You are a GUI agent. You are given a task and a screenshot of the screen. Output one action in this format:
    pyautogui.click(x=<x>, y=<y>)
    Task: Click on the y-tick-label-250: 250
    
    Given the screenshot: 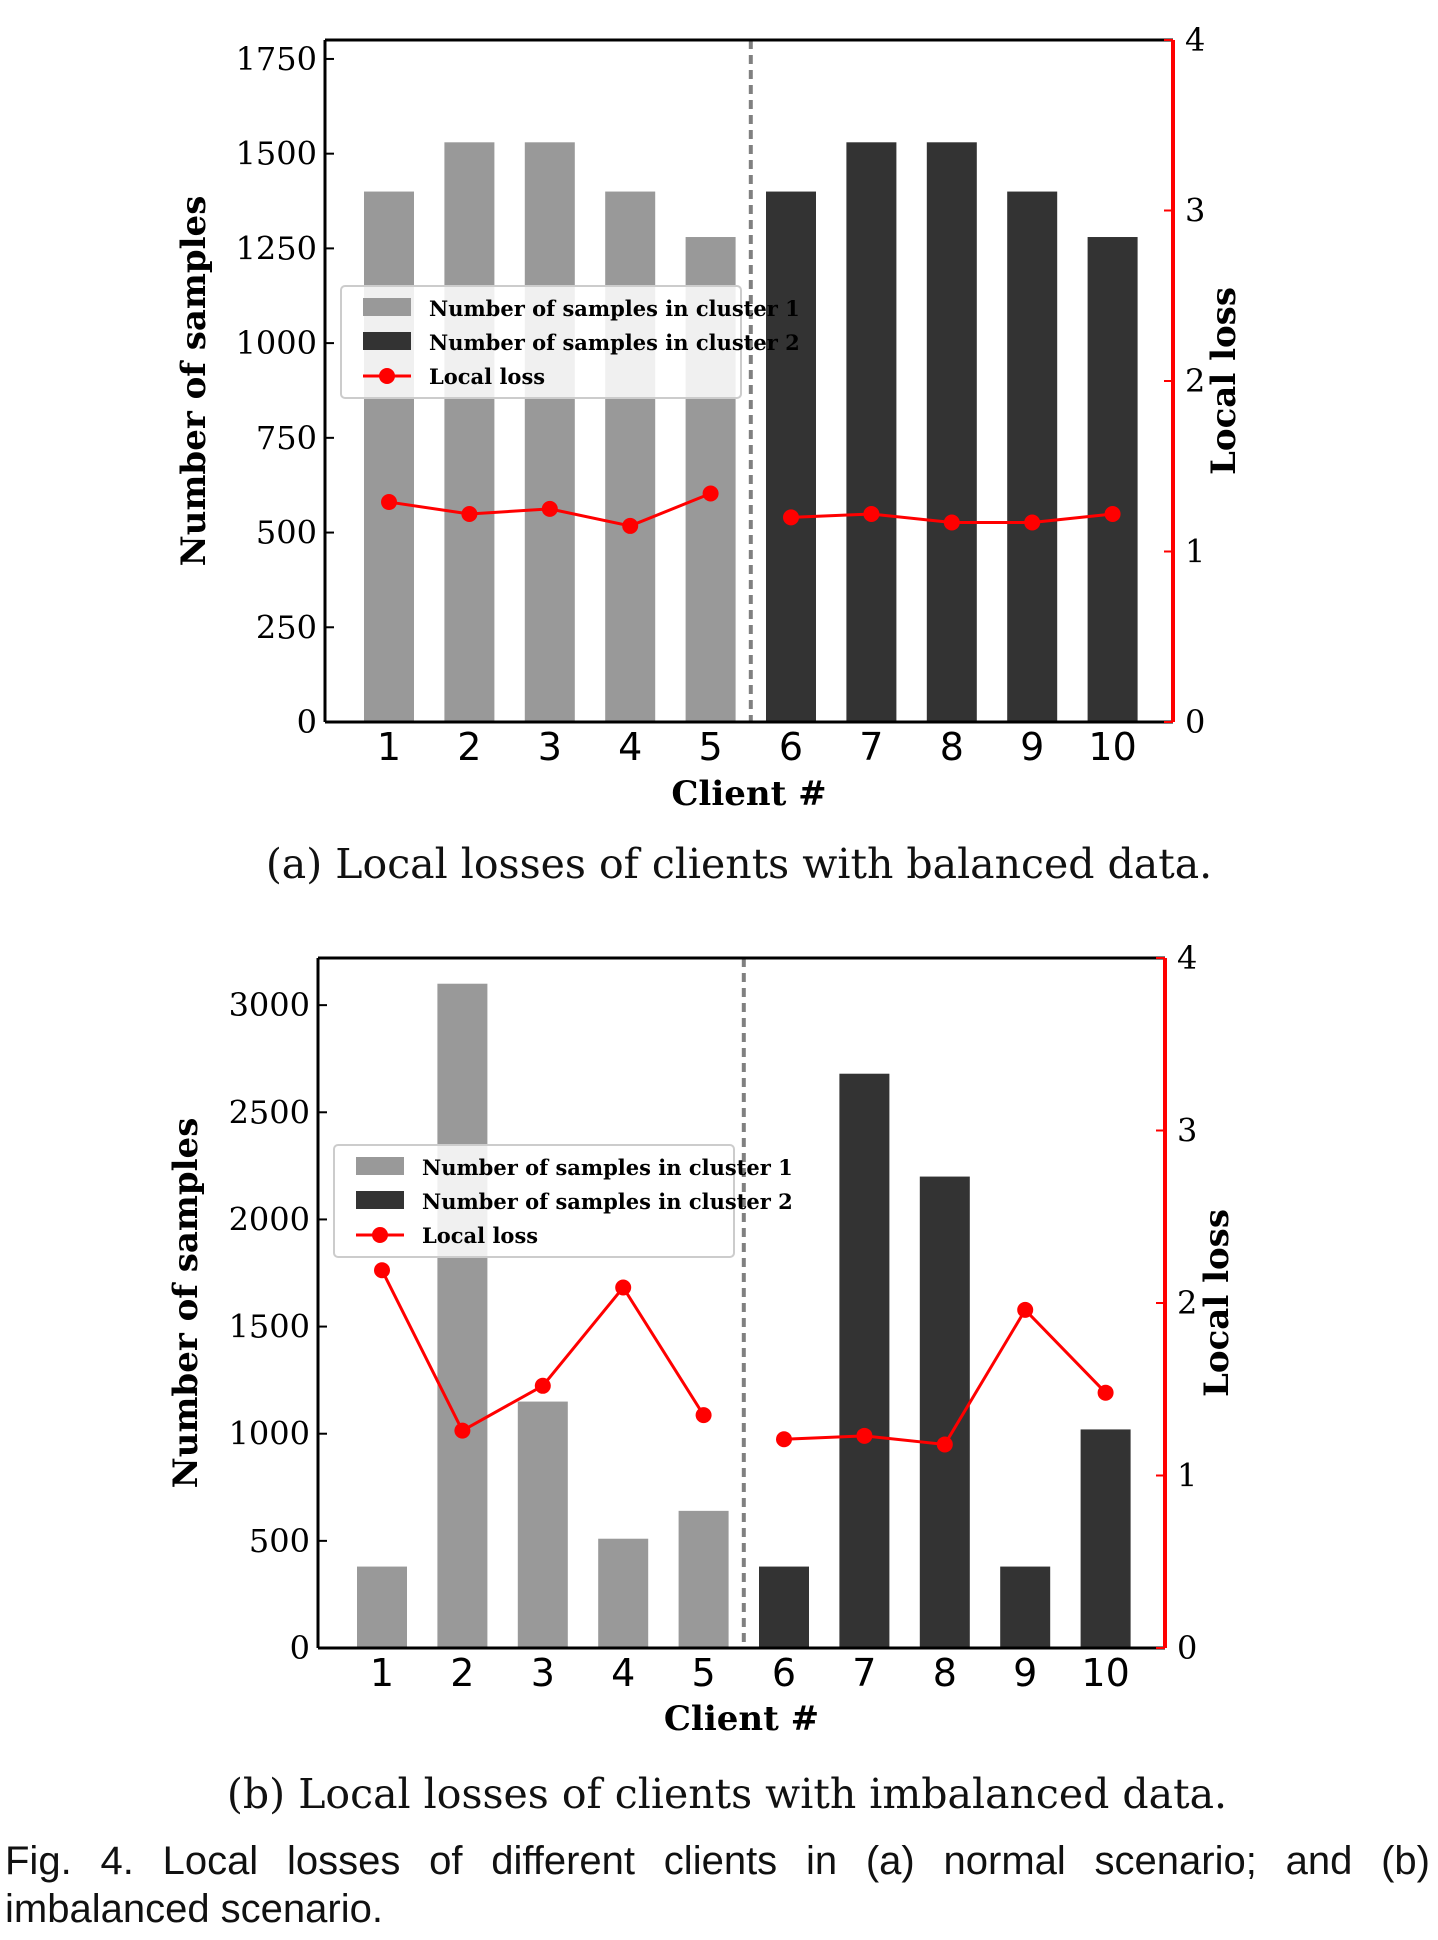 What is the action you would take?
    pyautogui.click(x=286, y=627)
    